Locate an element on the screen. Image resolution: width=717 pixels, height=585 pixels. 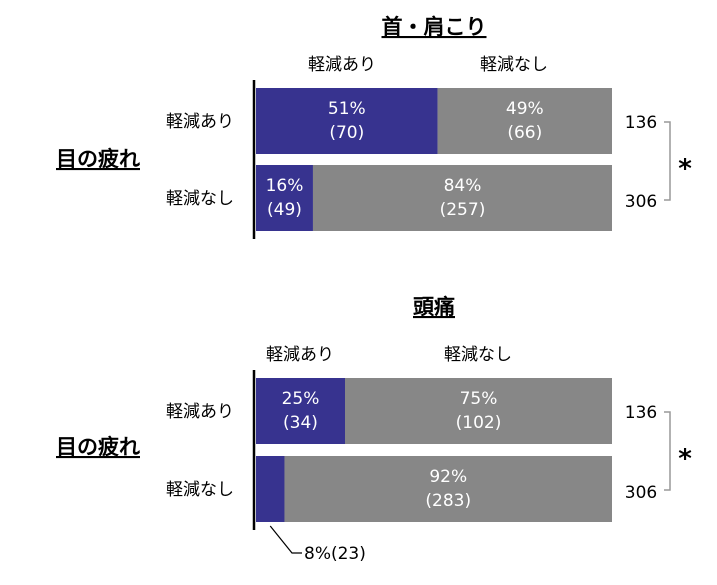
segment-percent-label: 49% is located at coordinates (525, 109).